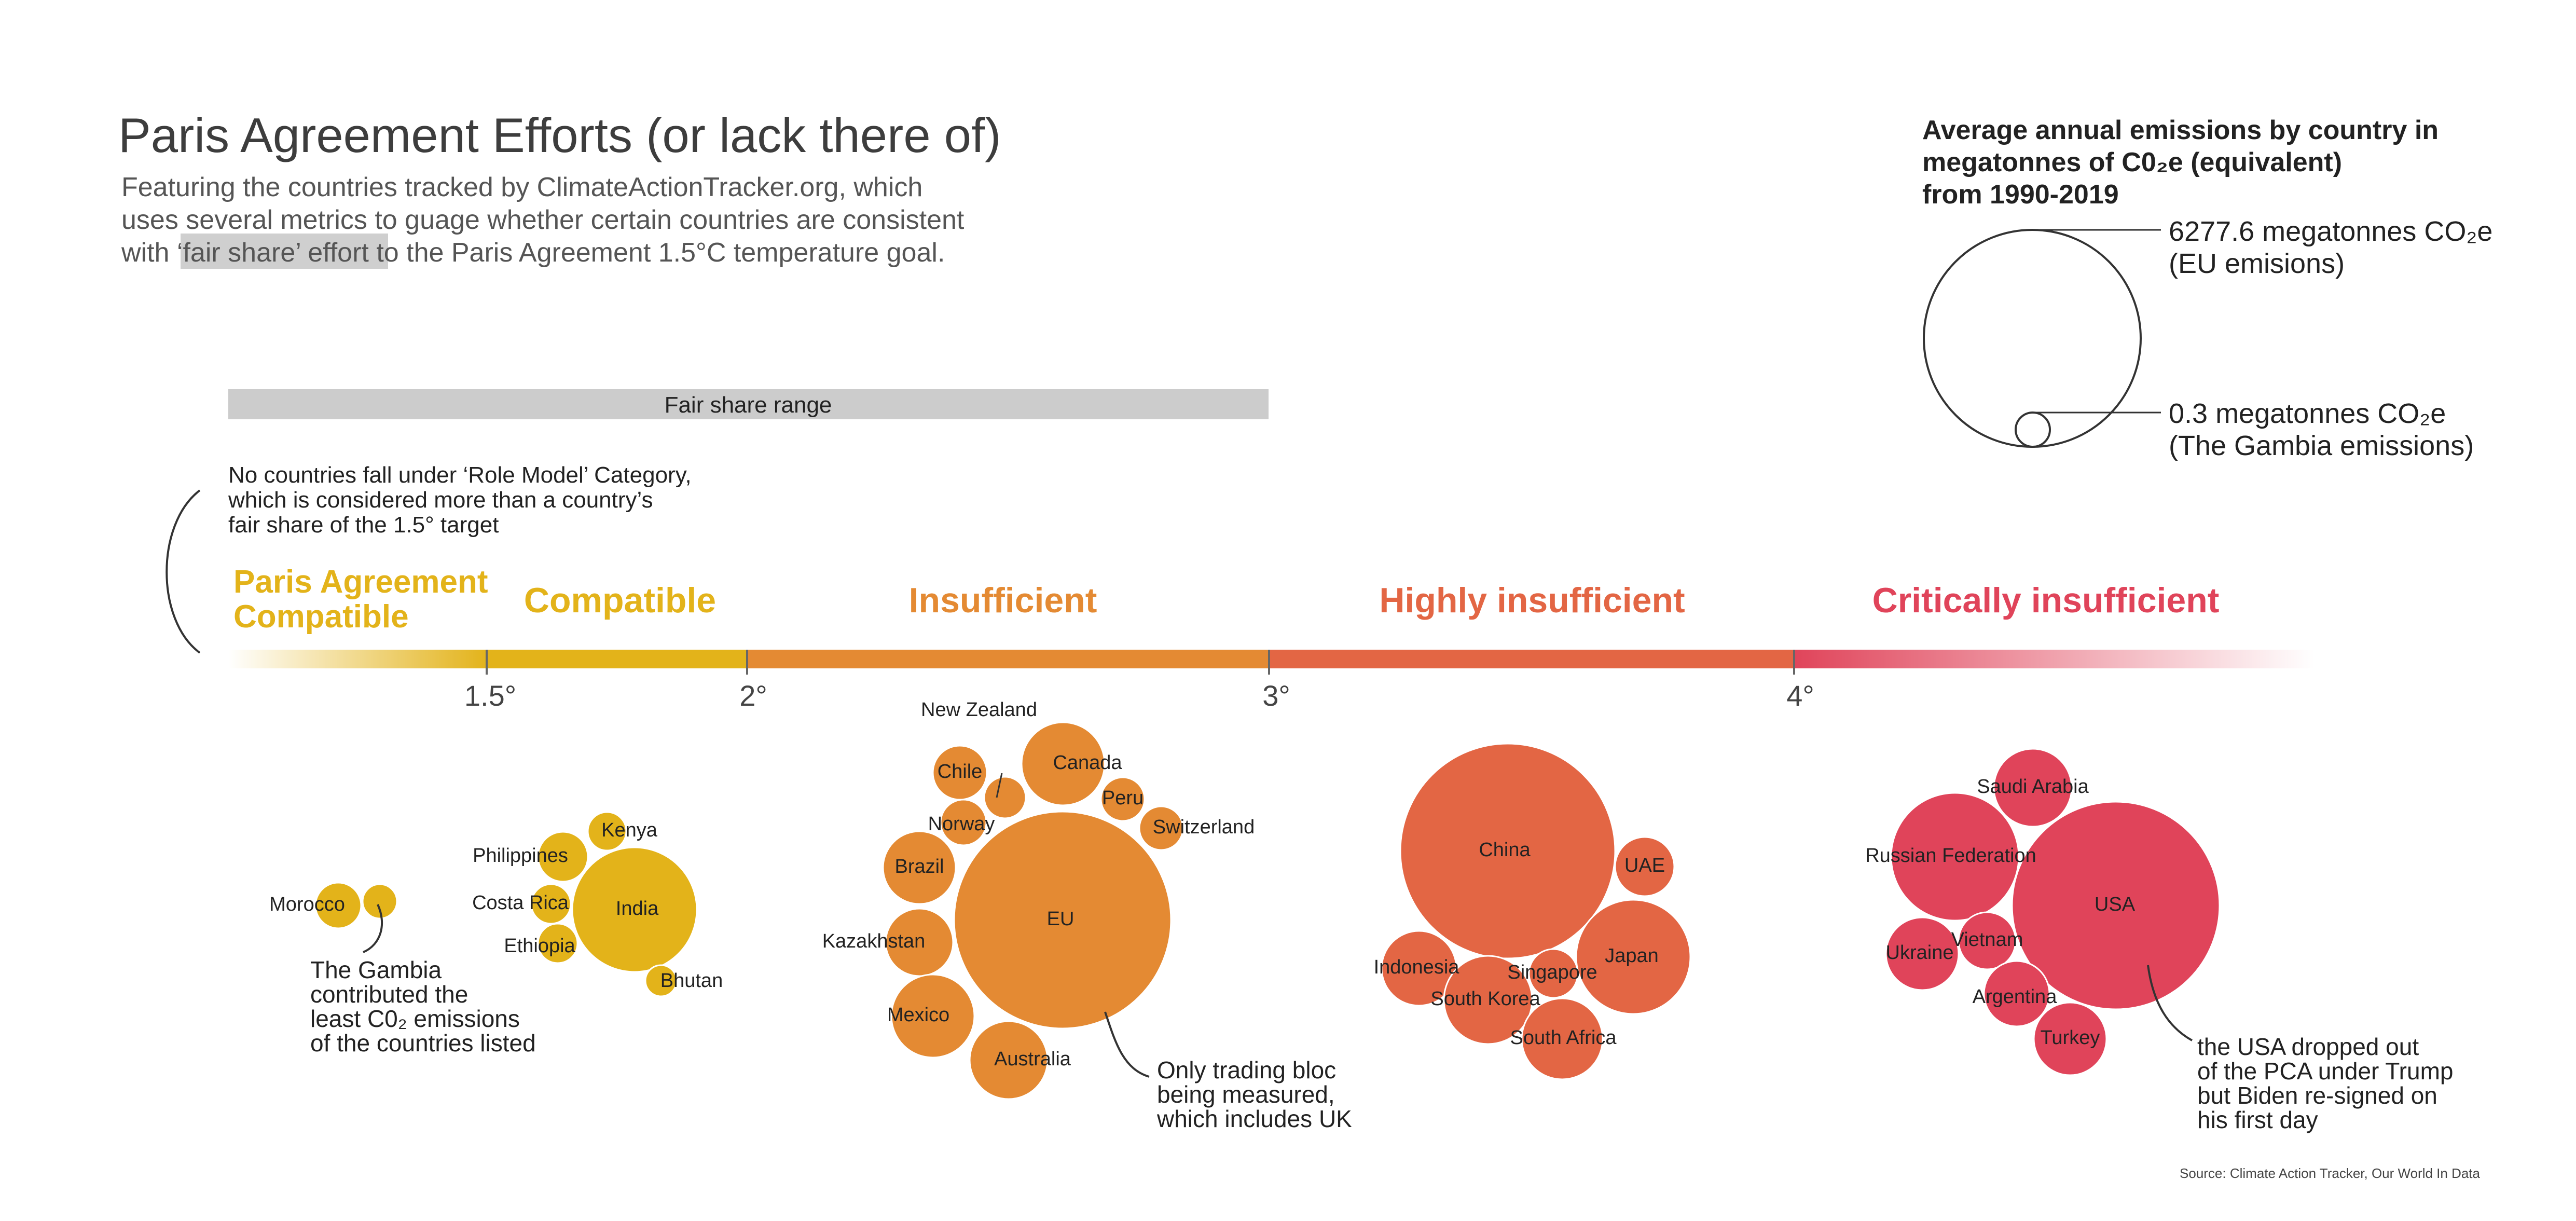  What do you see at coordinates (691, 981) in the screenshot?
I see `bubble-label-bhutan: Bhutan` at bounding box center [691, 981].